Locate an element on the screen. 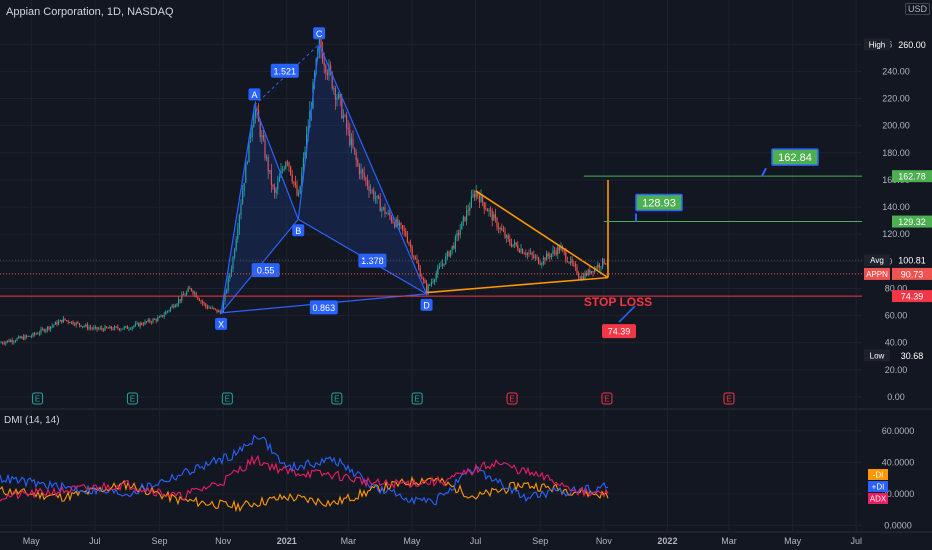  earnings-marker-glyph: E is located at coordinates (37, 399).